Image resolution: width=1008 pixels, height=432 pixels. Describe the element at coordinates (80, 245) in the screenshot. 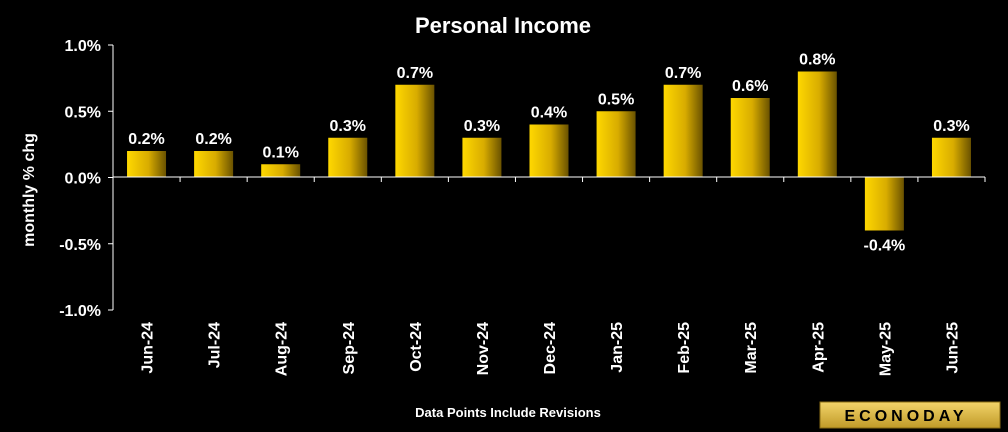

I see `y-tick-label: -0.5%` at that location.